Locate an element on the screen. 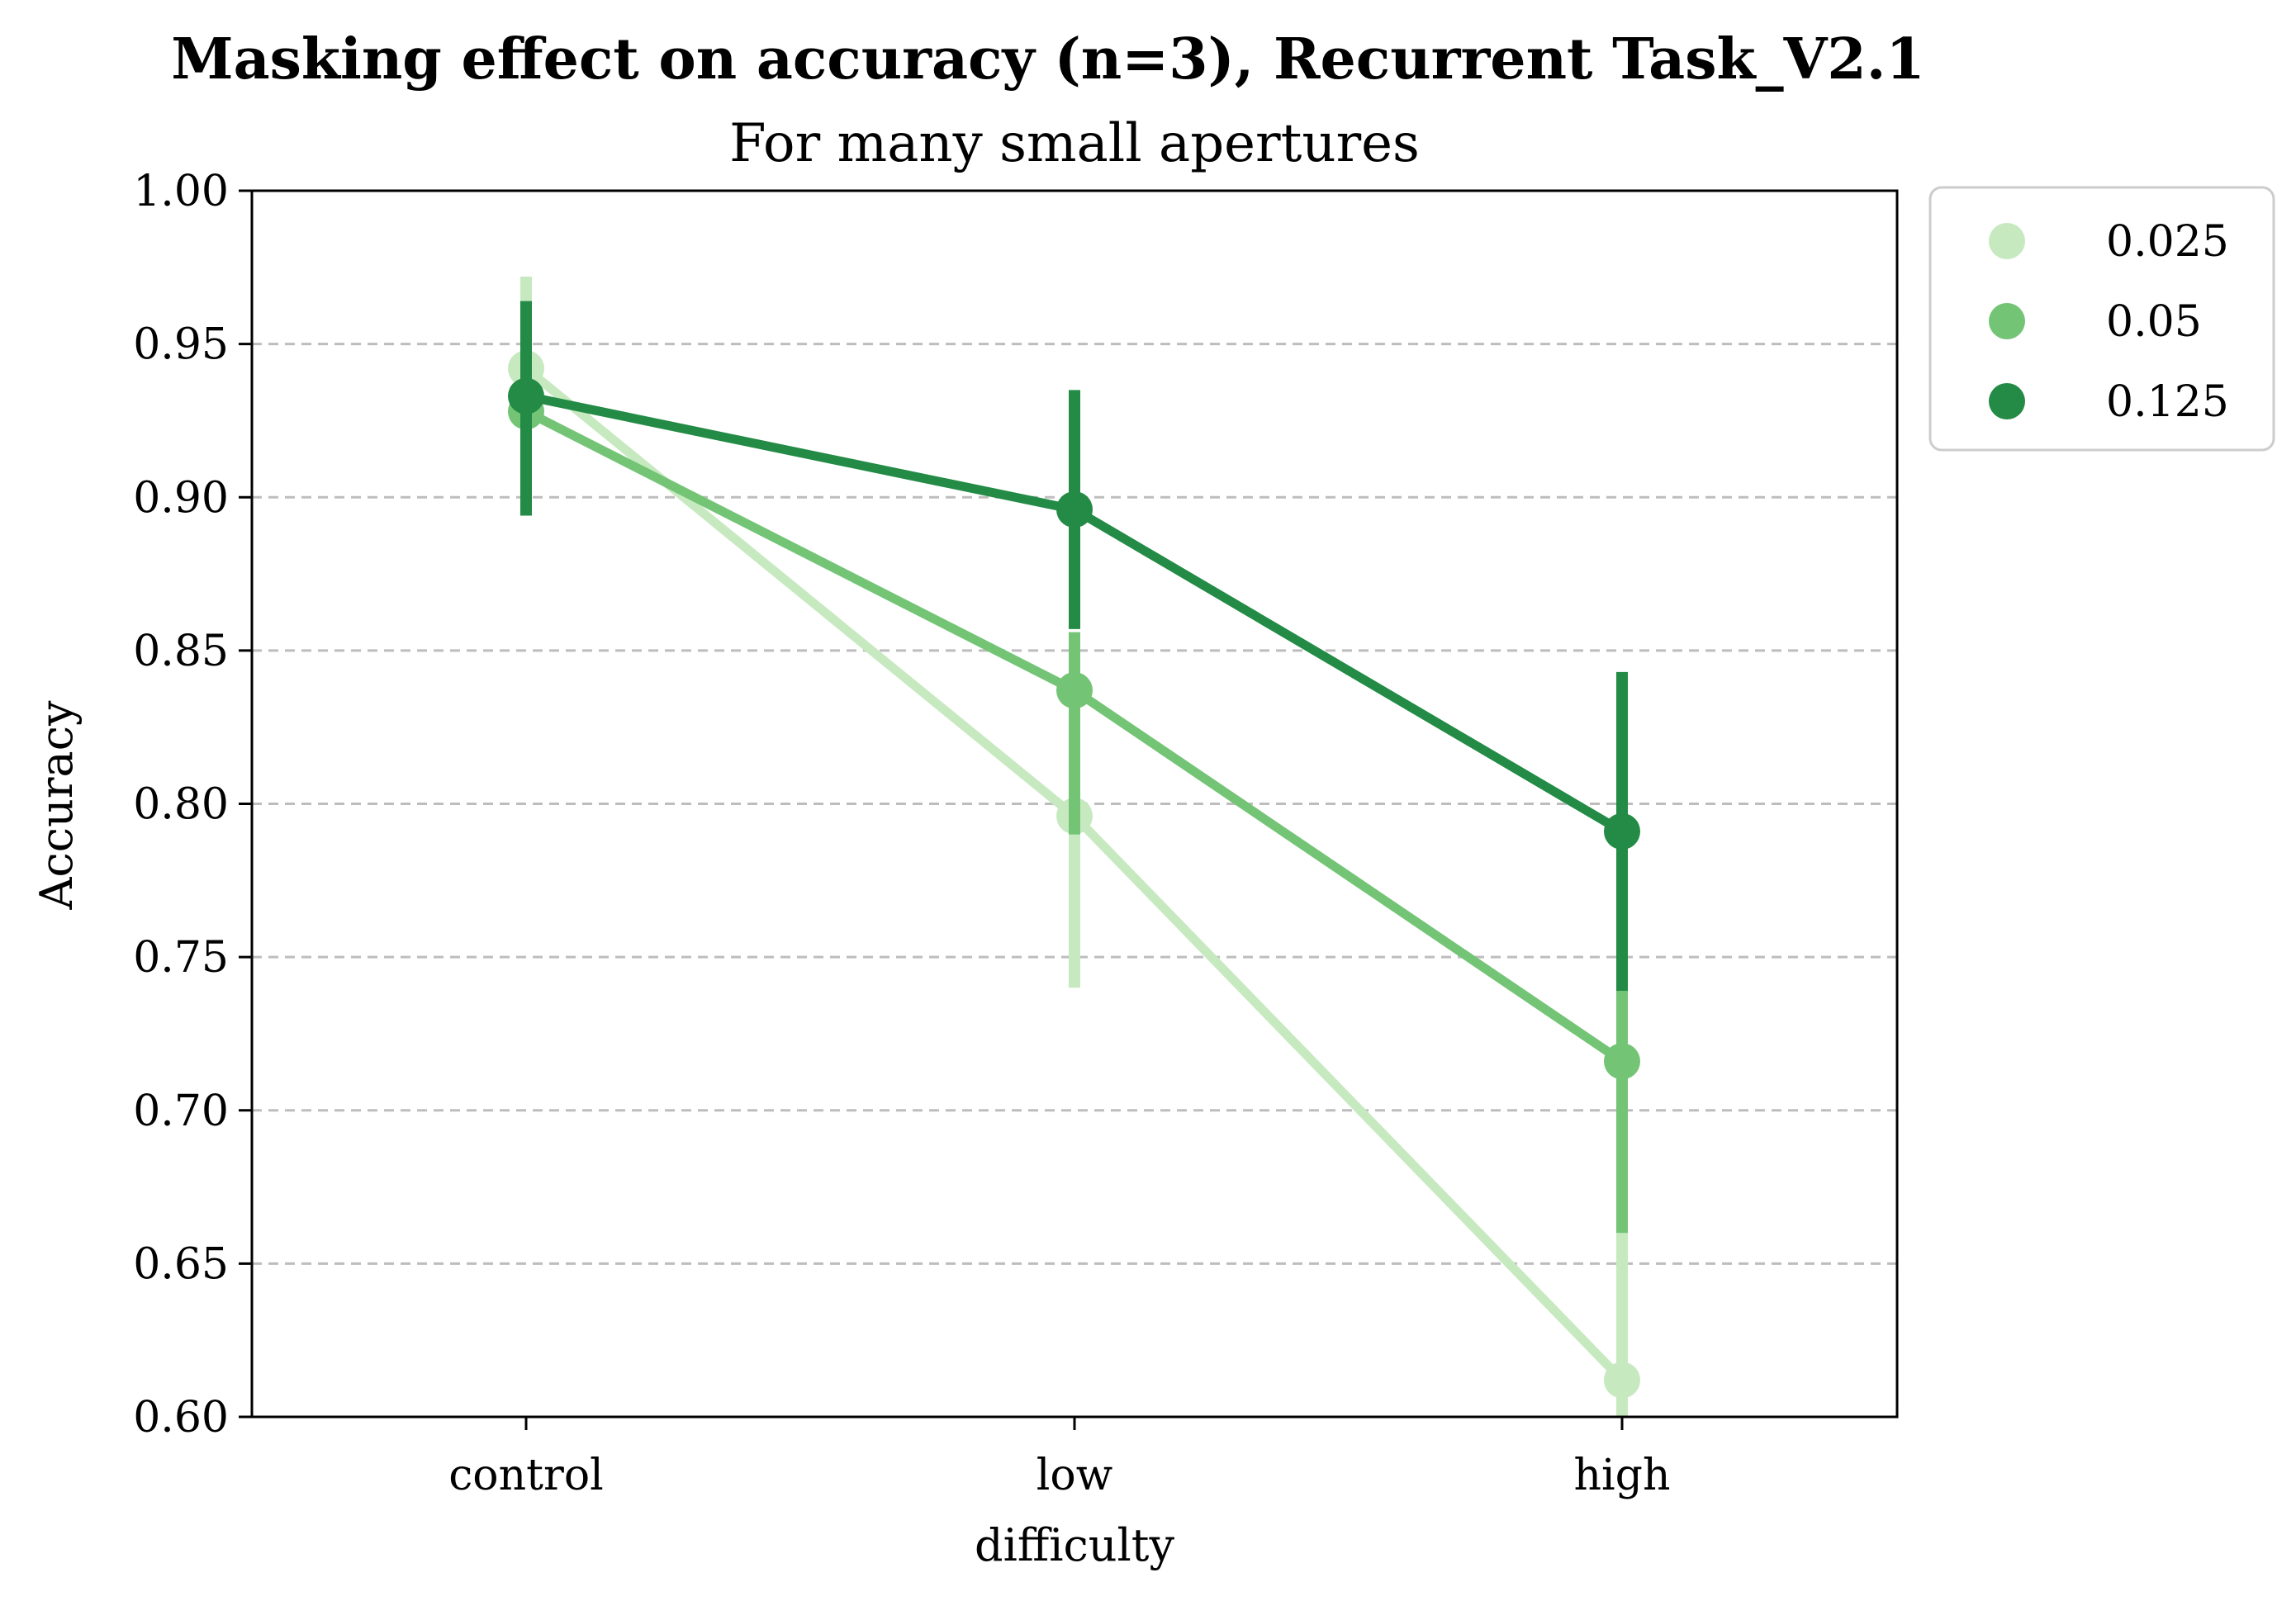  y-tick-label: 1.00 is located at coordinates (181, 191).